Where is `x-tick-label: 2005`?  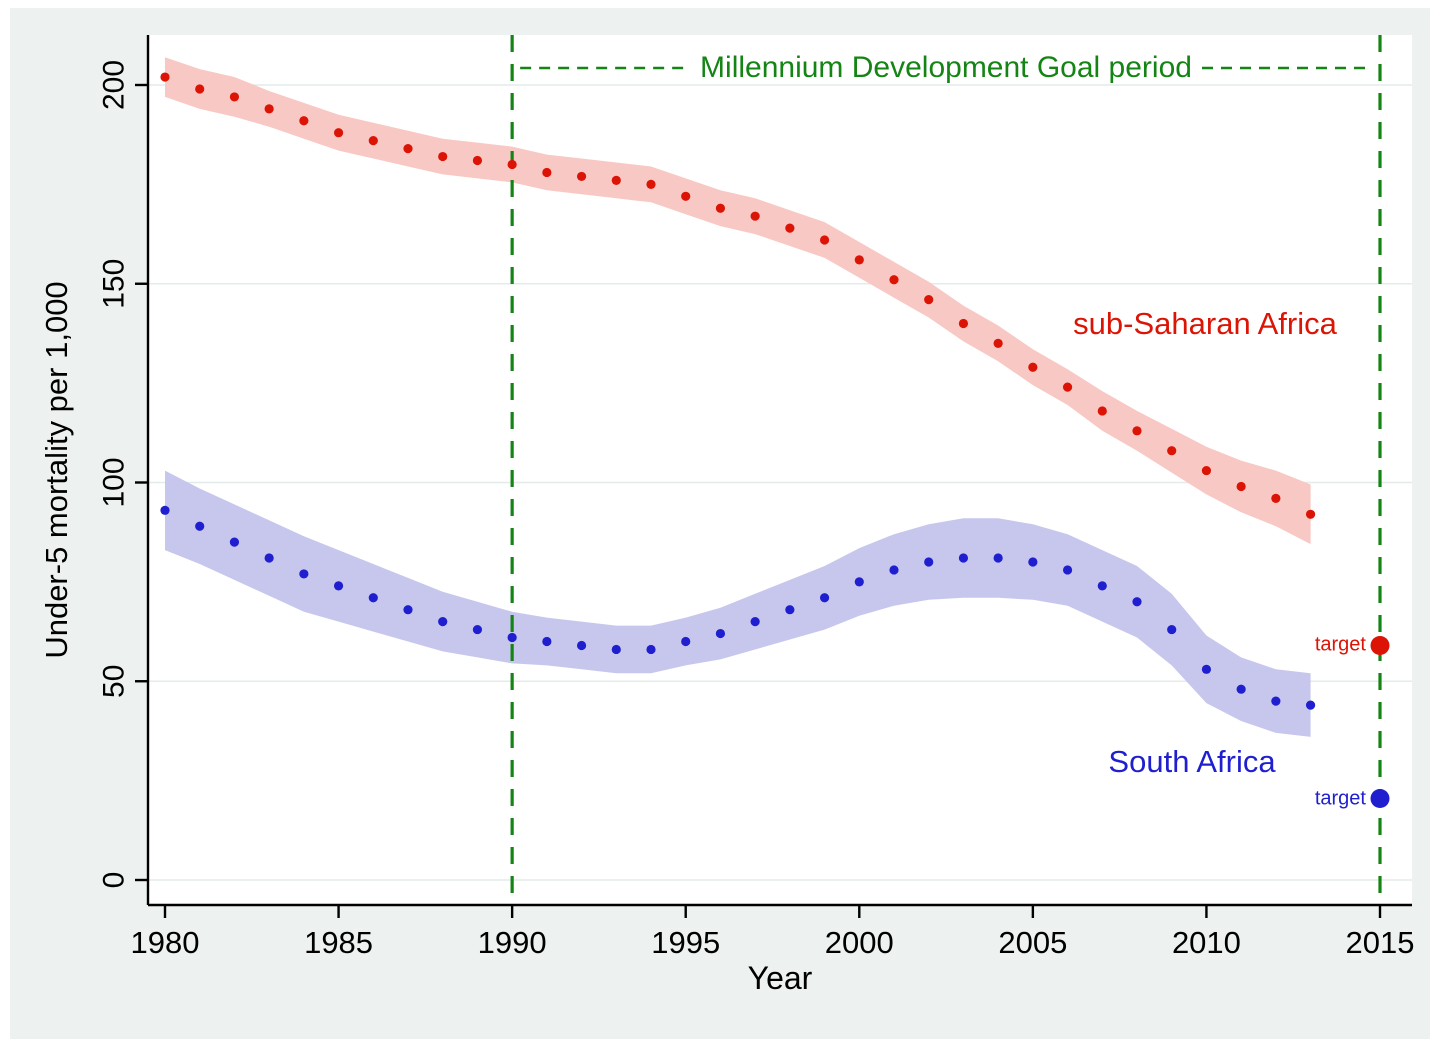
x-tick-label: 2005 is located at coordinates (1032, 942).